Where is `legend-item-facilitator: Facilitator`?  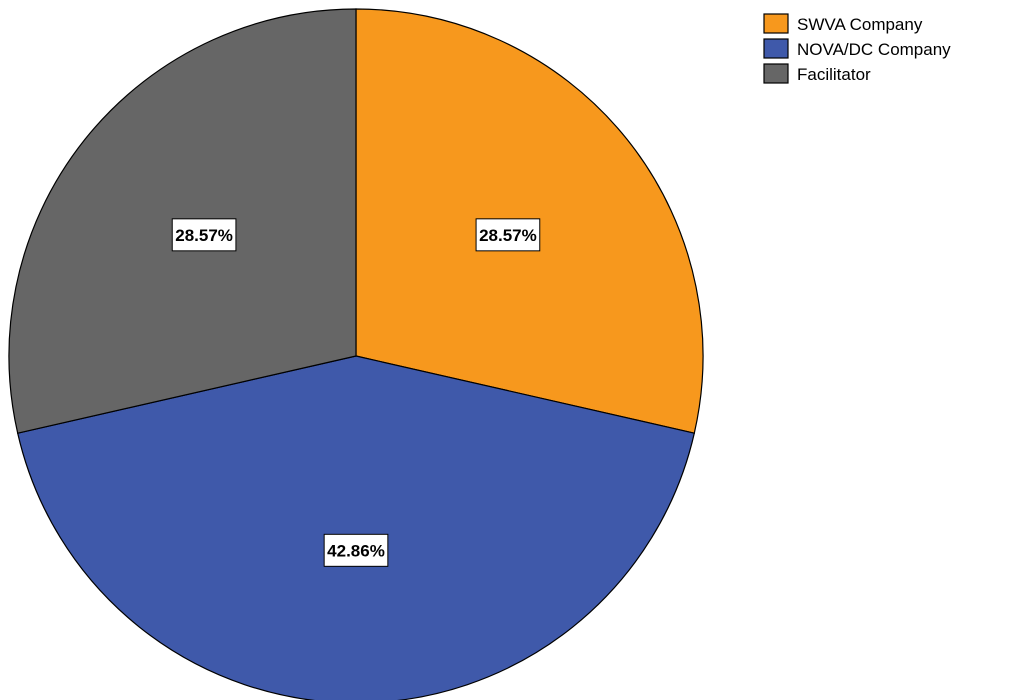 legend-item-facilitator: Facilitator is located at coordinates (817, 73).